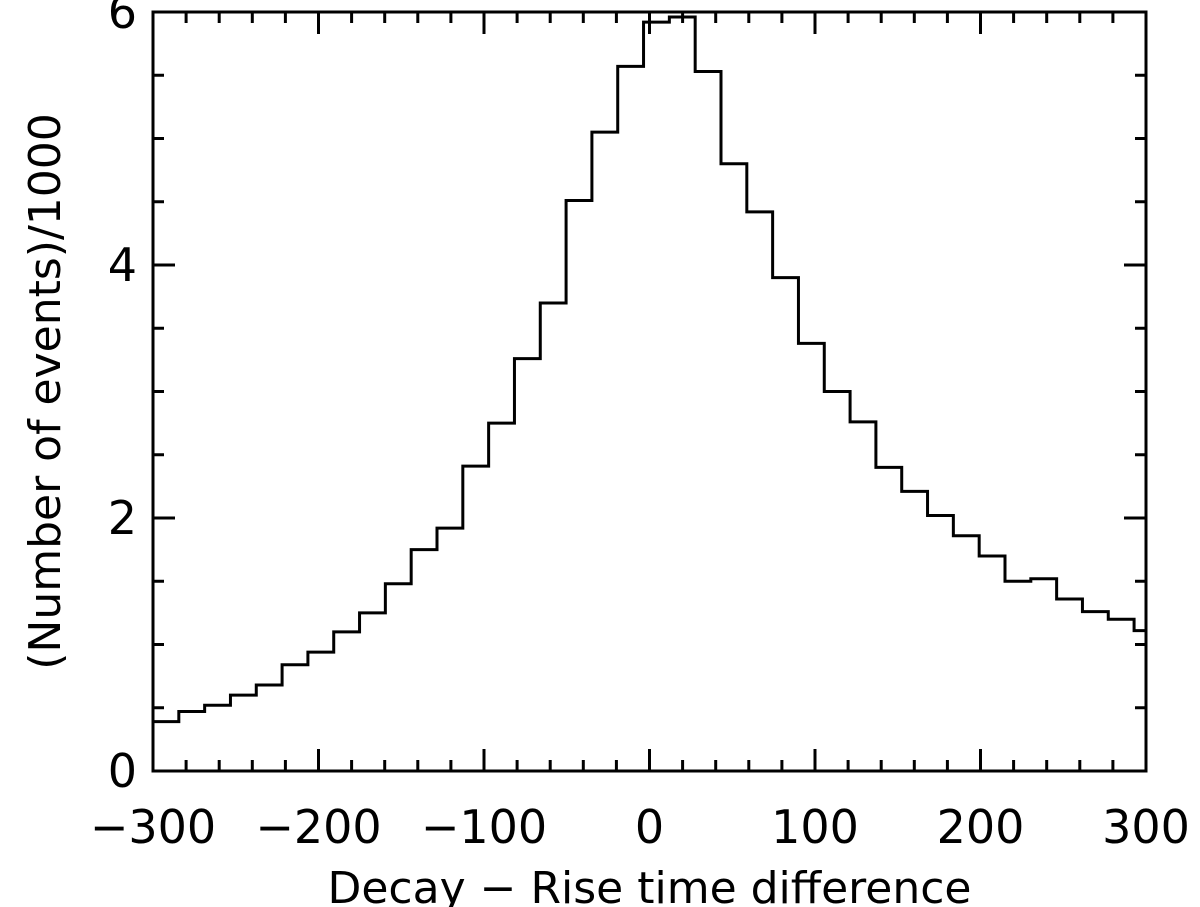 This screenshot has width=1200, height=907. I want to click on x-tick-label: 300, so click(1146, 827).